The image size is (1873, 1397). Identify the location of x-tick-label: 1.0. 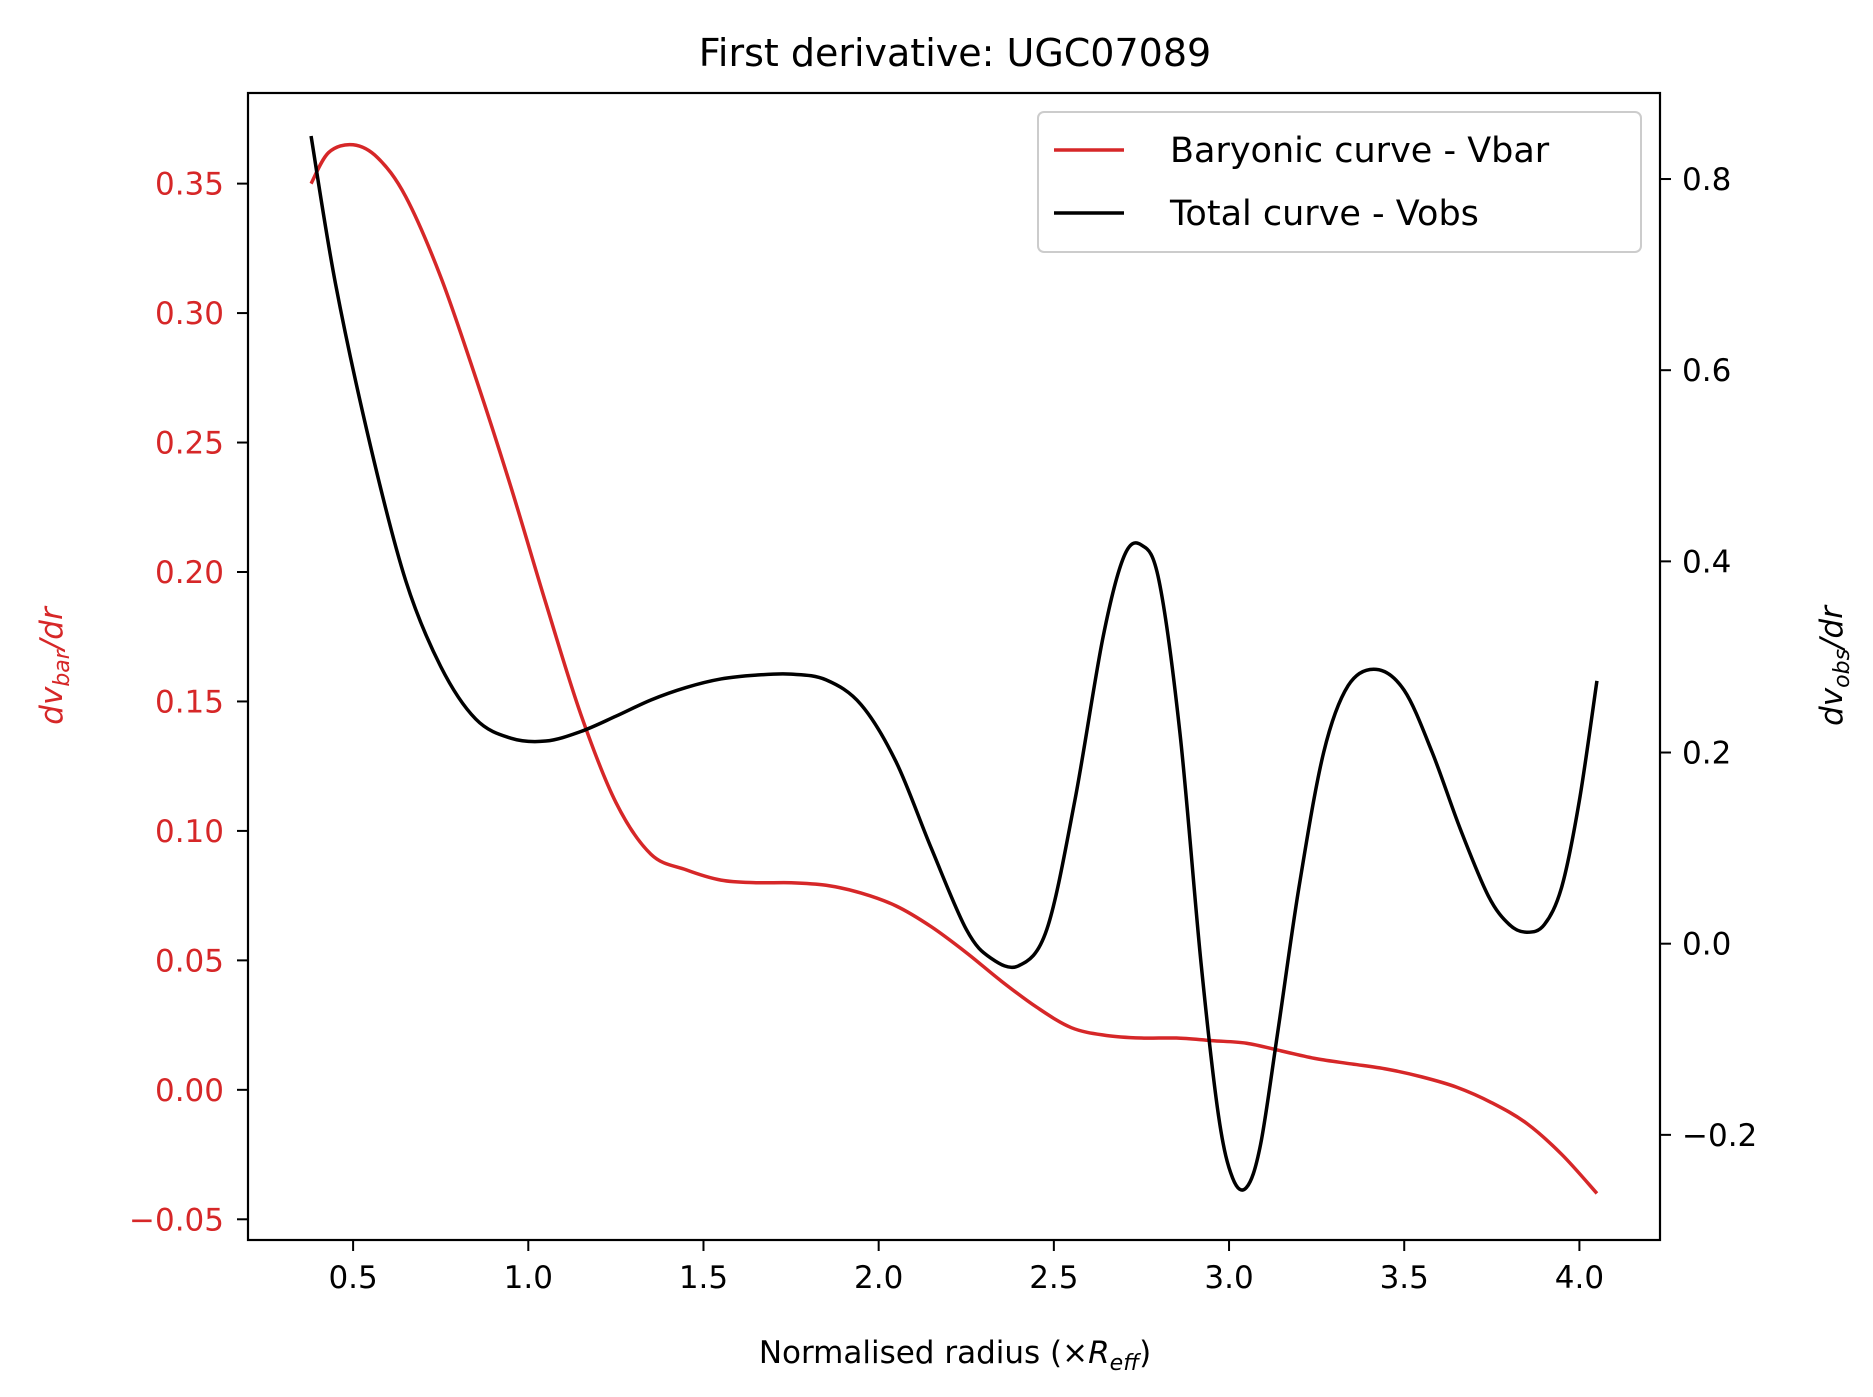
(528, 1278).